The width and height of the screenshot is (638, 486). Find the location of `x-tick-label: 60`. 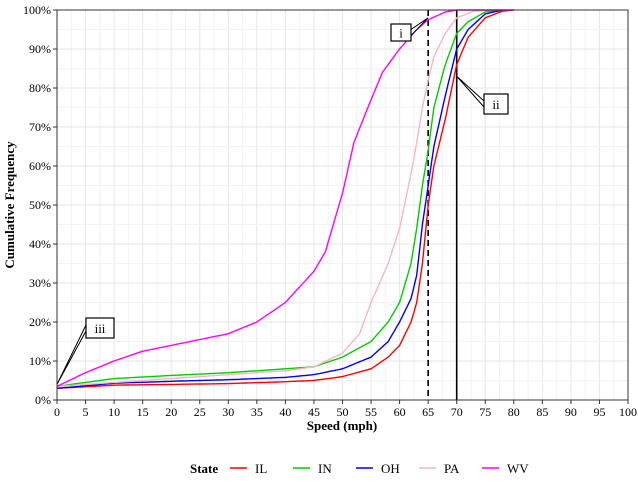

x-tick-label: 60 is located at coordinates (400, 412).